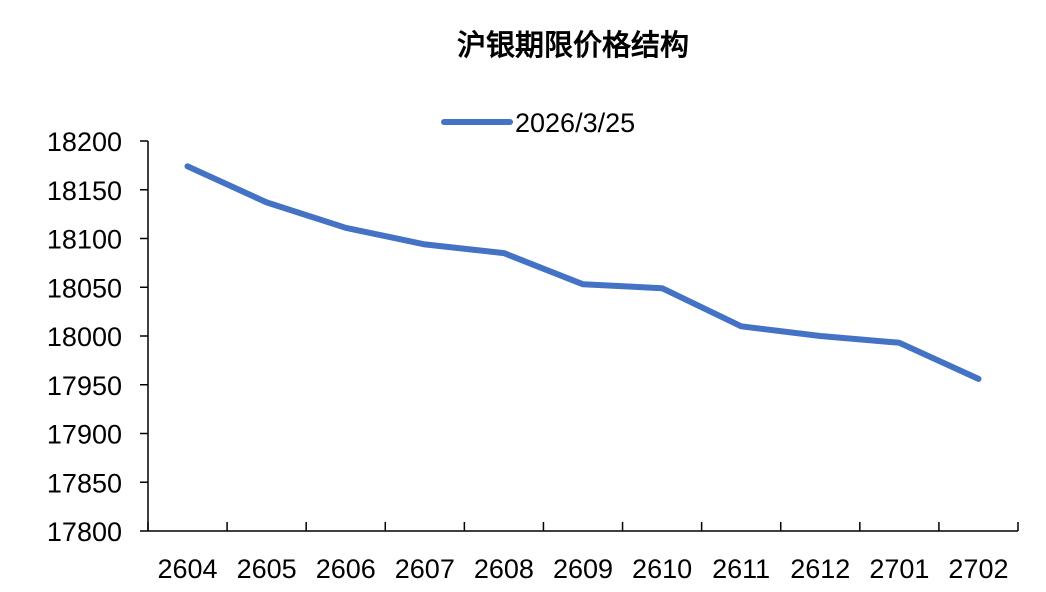 This screenshot has height=592, width=1046. Describe the element at coordinates (84, 435) in the screenshot. I see `y-tick-label: 17900` at that location.